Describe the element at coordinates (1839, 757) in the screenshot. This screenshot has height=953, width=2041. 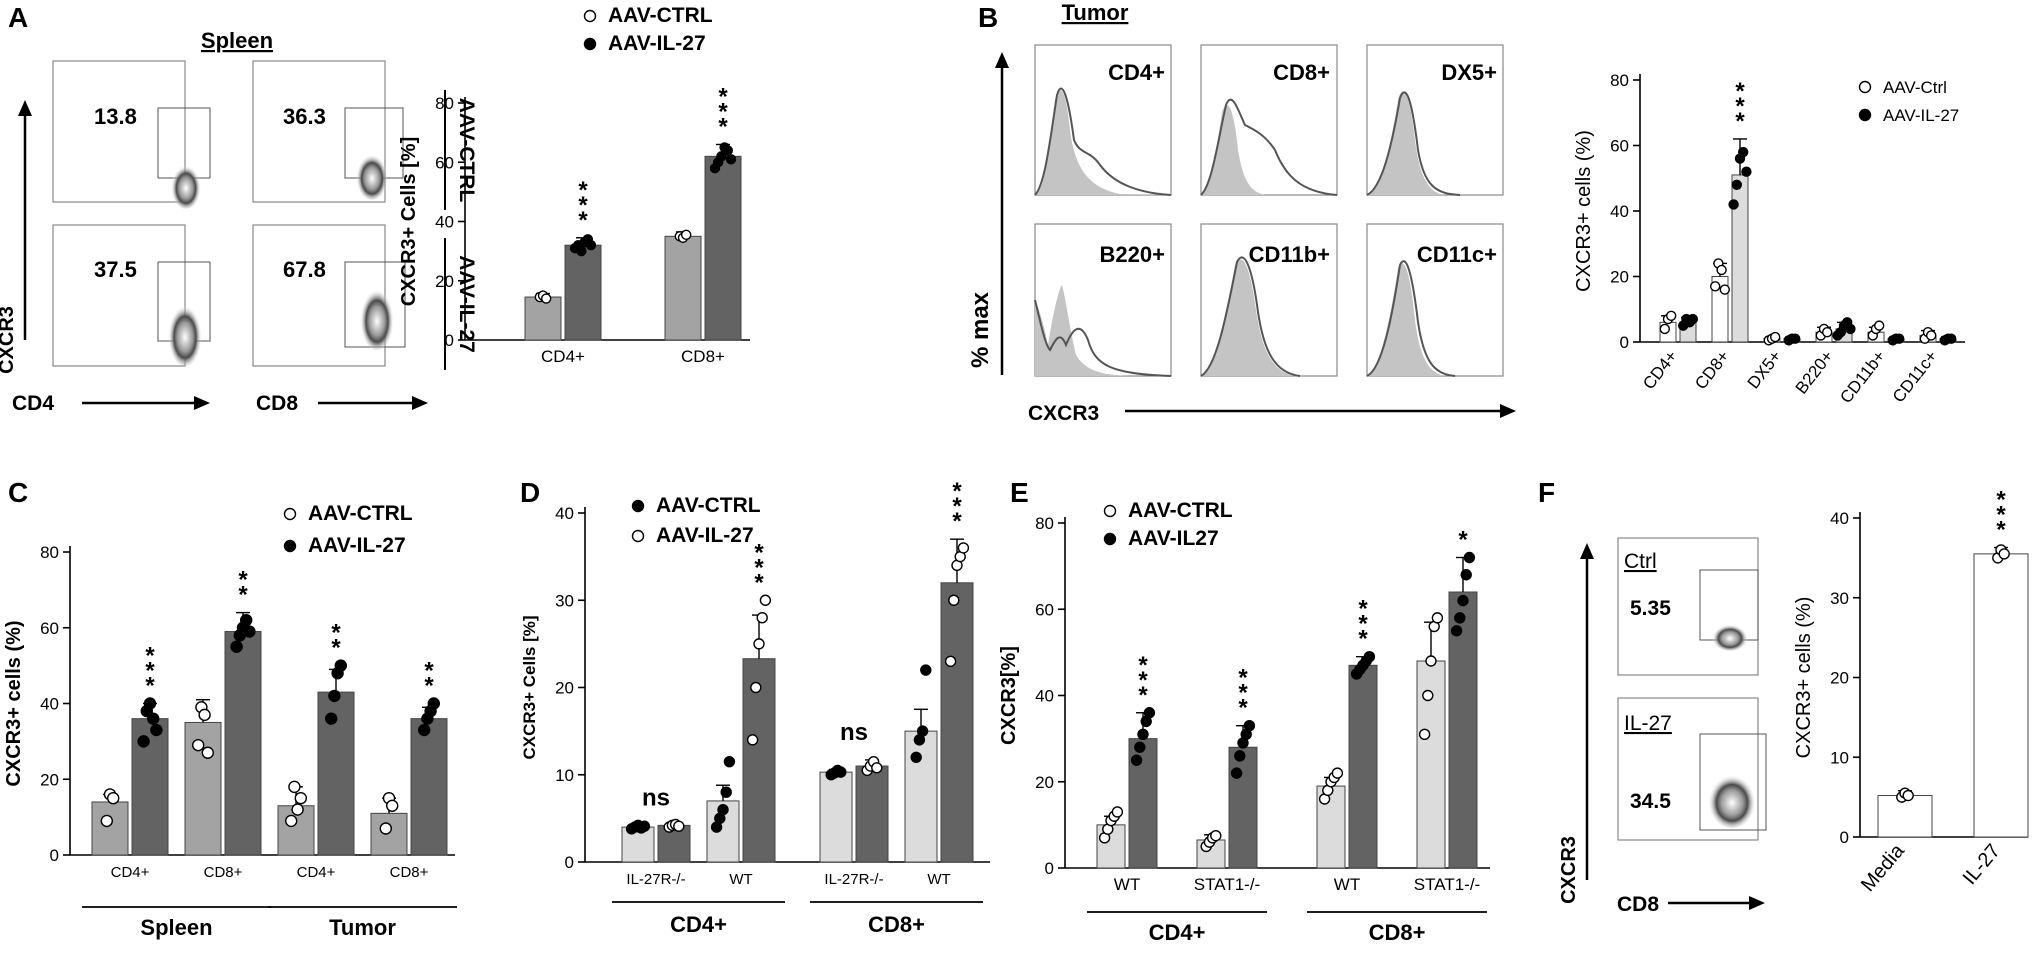
I see `y-tick-label: 10` at that location.